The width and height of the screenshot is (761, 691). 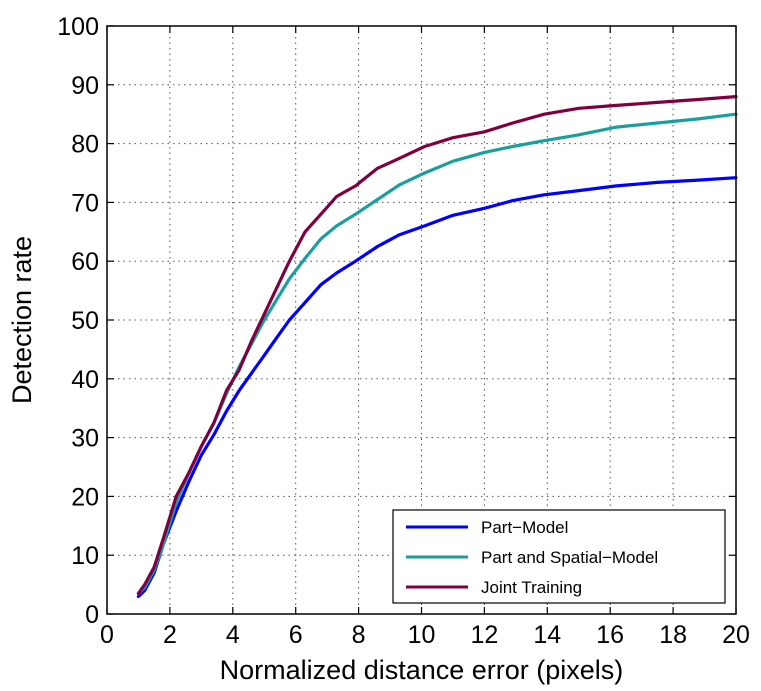 What do you see at coordinates (673, 635) in the screenshot?
I see `x-tick-label: 18` at bounding box center [673, 635].